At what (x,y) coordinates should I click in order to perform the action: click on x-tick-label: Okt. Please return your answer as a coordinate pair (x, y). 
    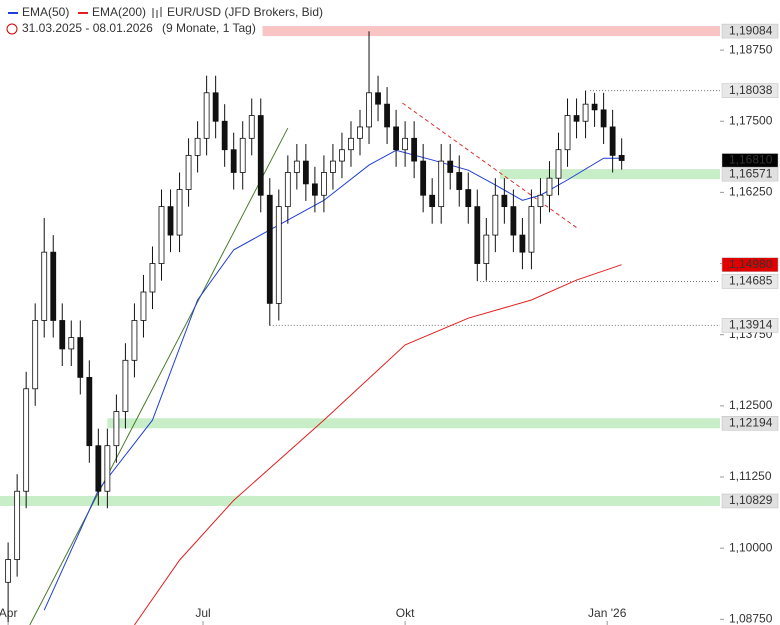
    Looking at the image, I should click on (405, 613).